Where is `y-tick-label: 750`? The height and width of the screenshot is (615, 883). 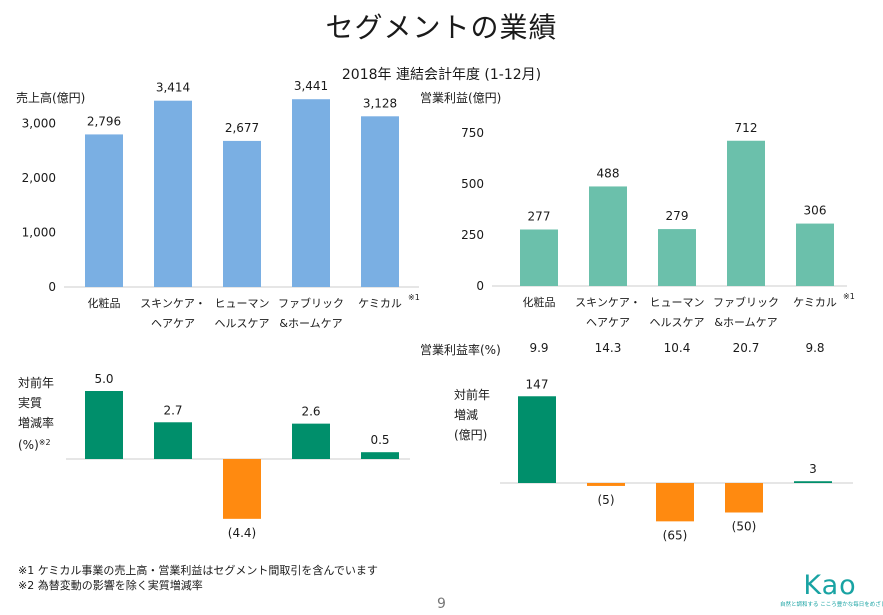
y-tick-label: 750 is located at coordinates (472, 133).